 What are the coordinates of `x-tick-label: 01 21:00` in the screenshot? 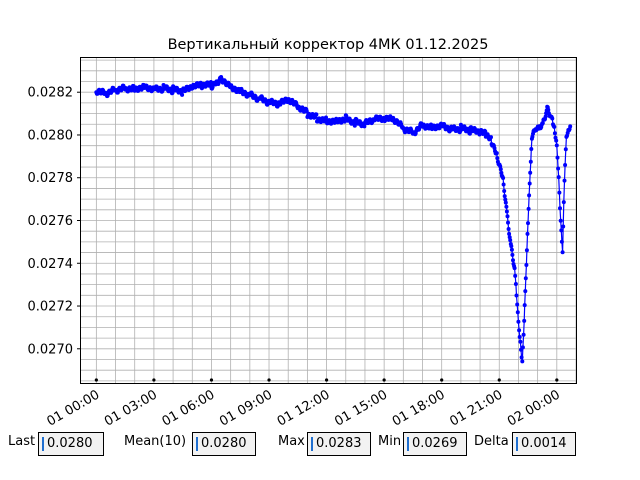 It's located at (476, 408).